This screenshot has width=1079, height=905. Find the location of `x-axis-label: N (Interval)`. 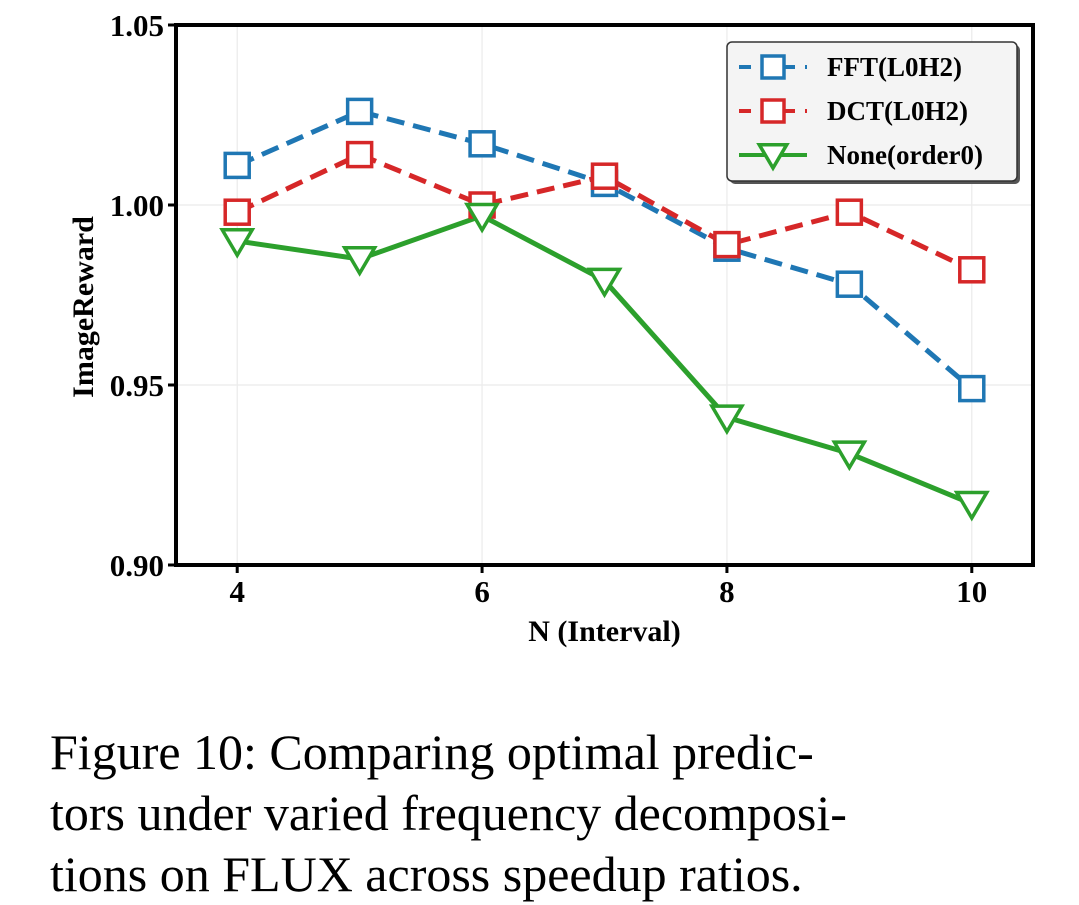

x-axis-label: N (Interval) is located at coordinates (604, 631).